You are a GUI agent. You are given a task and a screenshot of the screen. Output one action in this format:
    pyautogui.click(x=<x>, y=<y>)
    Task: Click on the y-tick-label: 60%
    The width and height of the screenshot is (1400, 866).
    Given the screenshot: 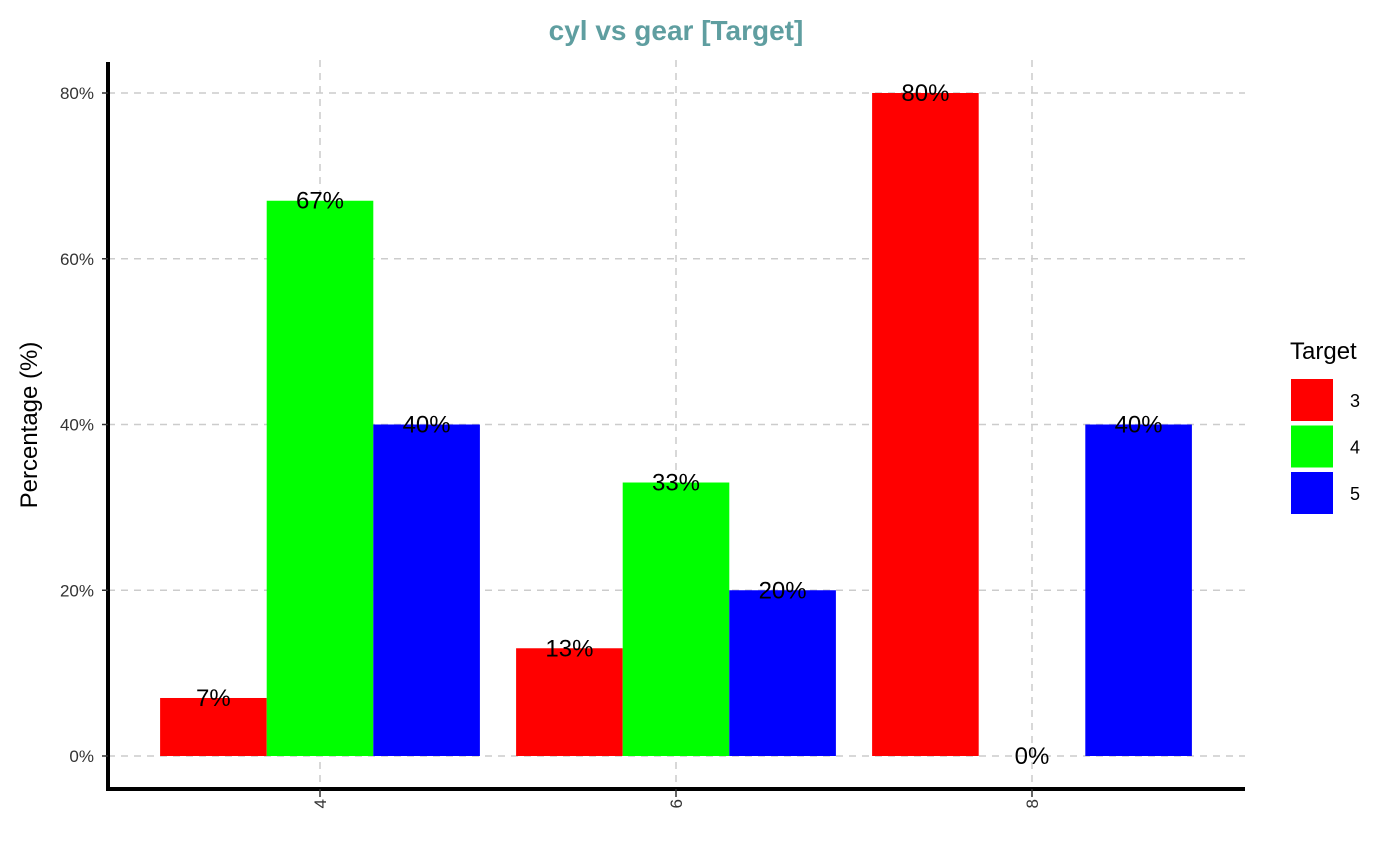 What is the action you would take?
    pyautogui.click(x=77, y=259)
    